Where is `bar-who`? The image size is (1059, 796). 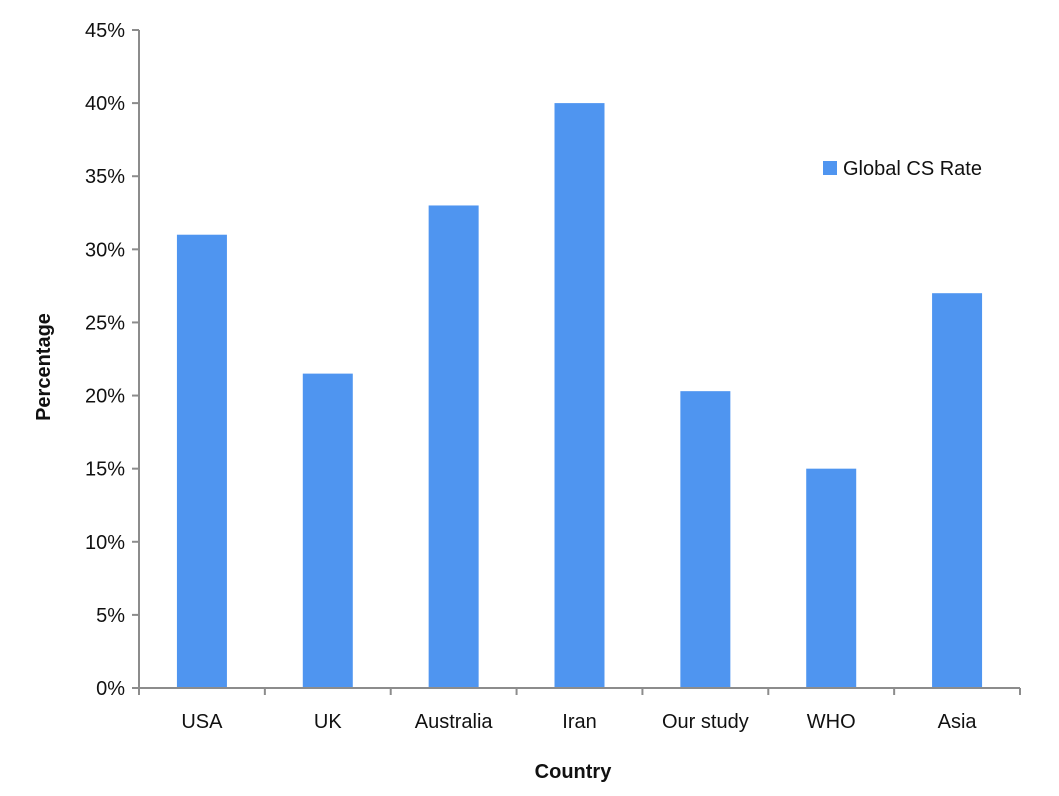 bar-who is located at coordinates (831, 578).